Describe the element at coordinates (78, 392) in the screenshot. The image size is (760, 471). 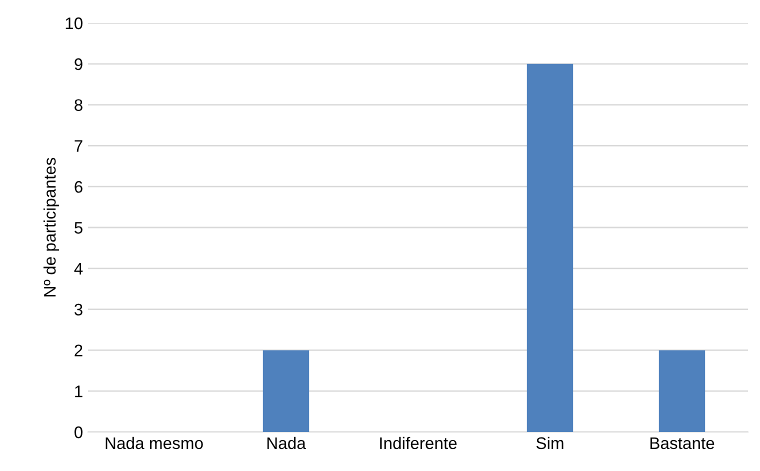
I see `y-tick-label: 1` at that location.